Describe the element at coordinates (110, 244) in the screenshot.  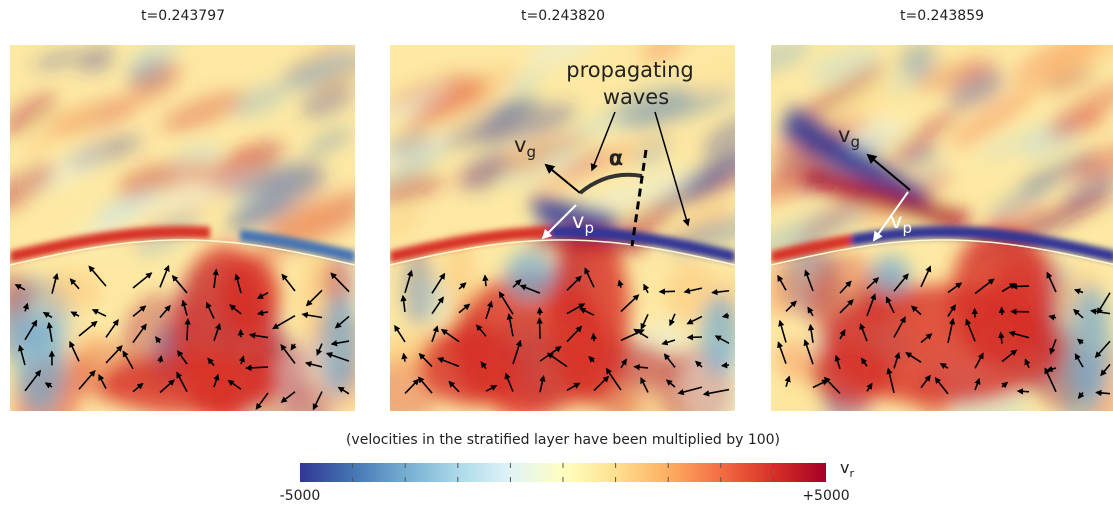
I see `interface-band` at that location.